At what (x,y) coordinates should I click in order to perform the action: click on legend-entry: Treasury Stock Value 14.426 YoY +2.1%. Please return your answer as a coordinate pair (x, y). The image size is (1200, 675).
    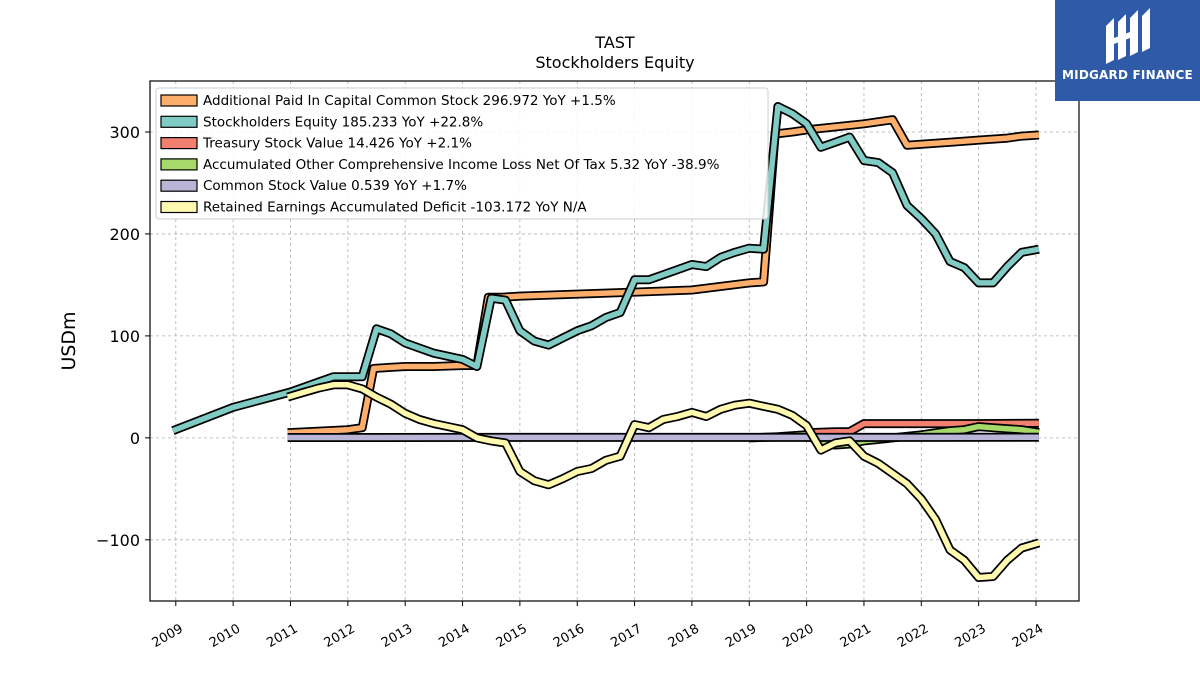
    Looking at the image, I should click on (337, 144).